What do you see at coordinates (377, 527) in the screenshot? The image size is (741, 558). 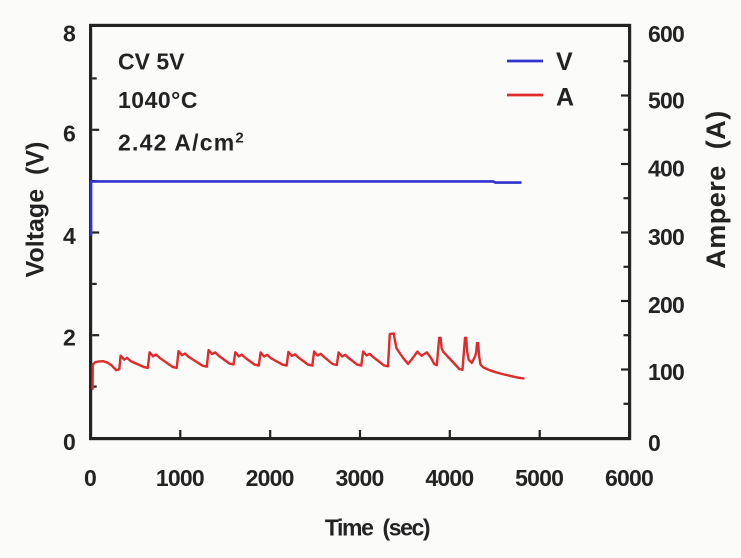 I see `svg-text: Time (sec)` at bounding box center [377, 527].